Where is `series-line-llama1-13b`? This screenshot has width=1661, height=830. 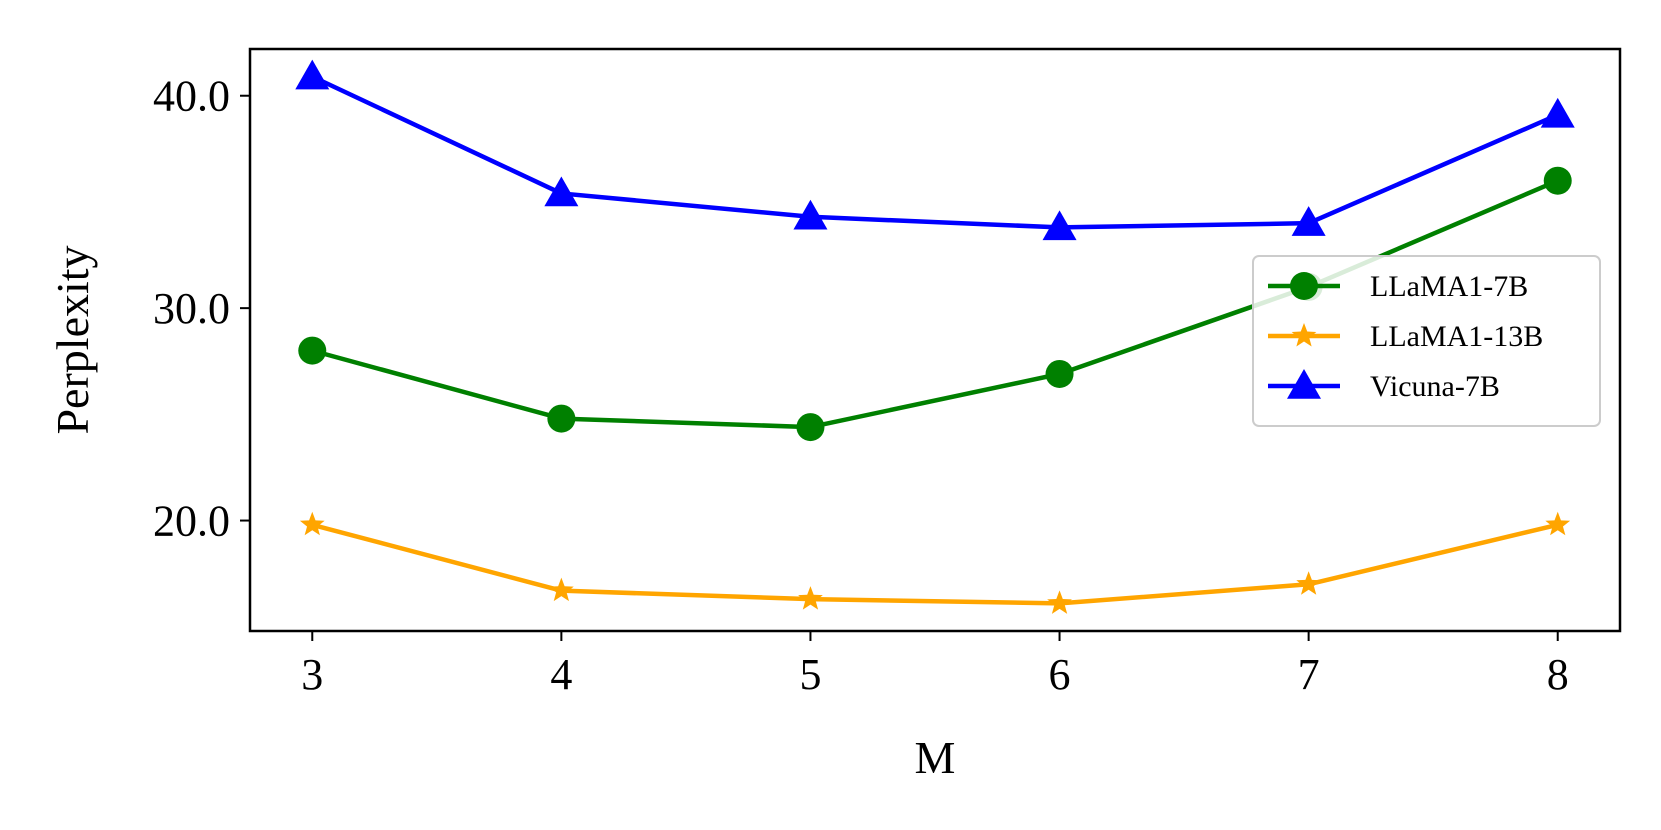
series-line-llama1-13b is located at coordinates (935, 564).